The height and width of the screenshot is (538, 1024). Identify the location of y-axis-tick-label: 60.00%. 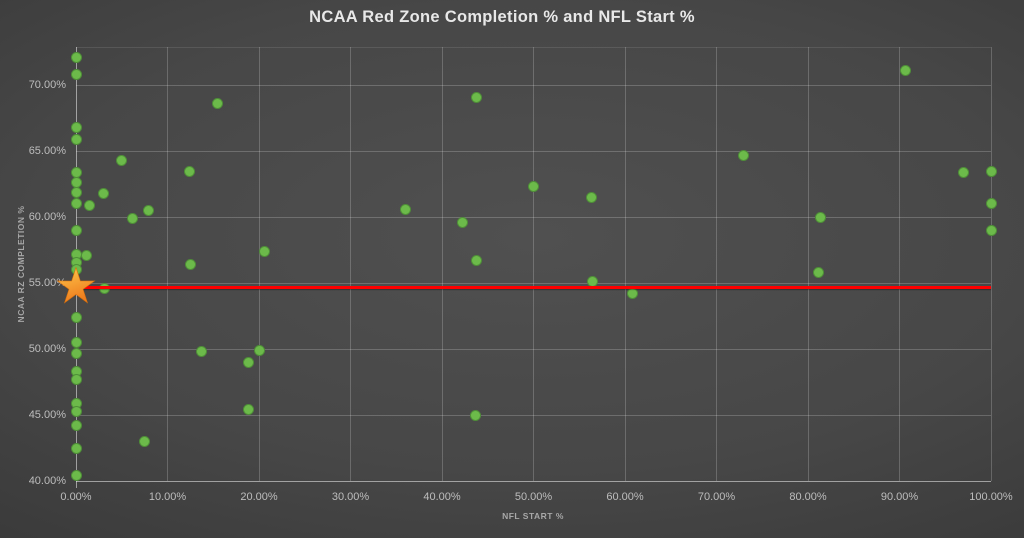
(47, 217).